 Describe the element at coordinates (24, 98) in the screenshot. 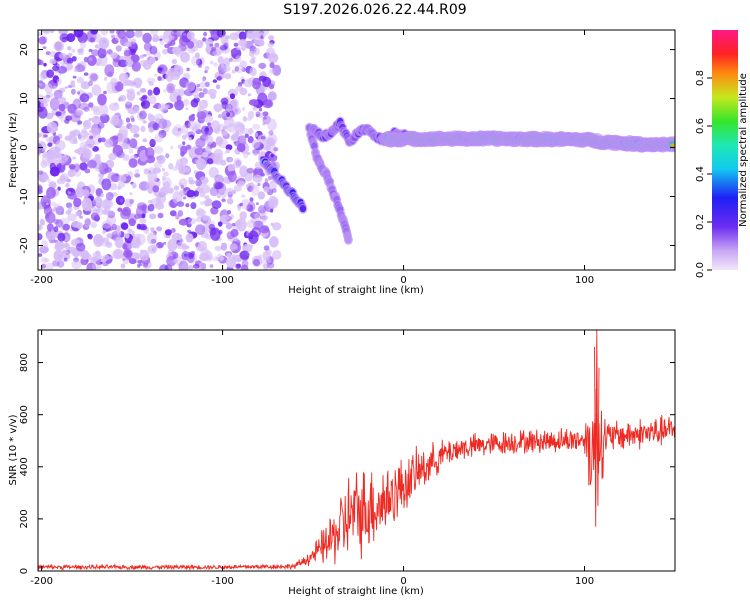

I see `y-tick-label: 10` at that location.